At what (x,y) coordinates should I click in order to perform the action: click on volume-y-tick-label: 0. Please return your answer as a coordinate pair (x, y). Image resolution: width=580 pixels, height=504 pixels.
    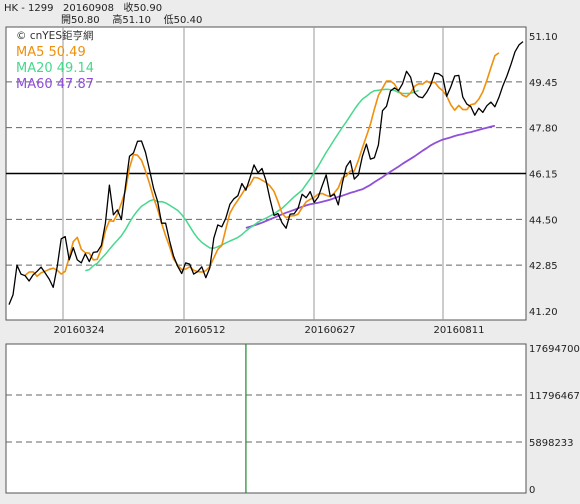
    Looking at the image, I should click on (532, 490).